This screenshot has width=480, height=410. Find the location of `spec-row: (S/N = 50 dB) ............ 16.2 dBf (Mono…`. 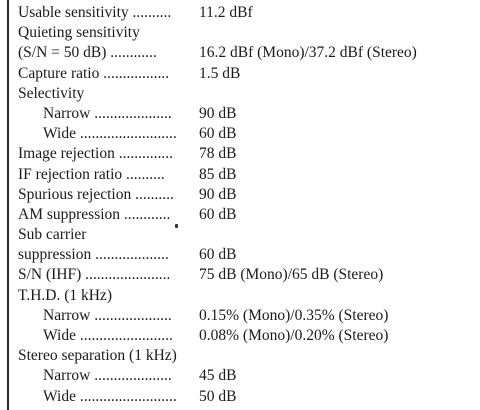

spec-row: (S/N = 50 dB) ............ 16.2 dBf (Mono… is located at coordinates (246, 53).